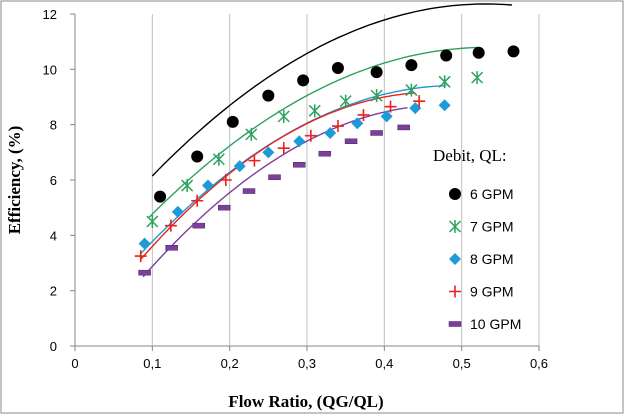 The width and height of the screenshot is (624, 414). I want to click on legend-label-8-gpm: 8 GPM, so click(492, 259).